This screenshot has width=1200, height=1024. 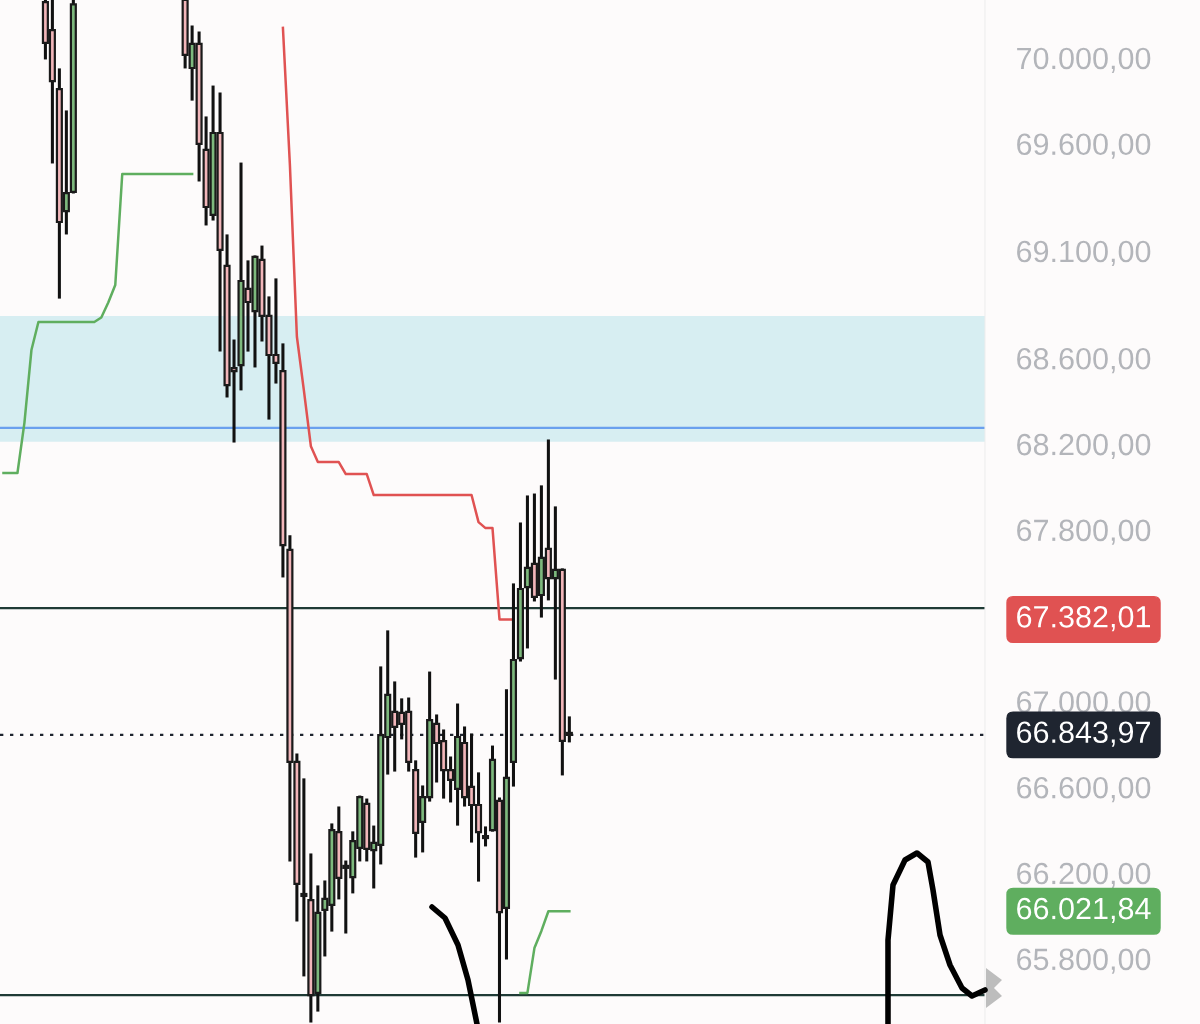 What do you see at coordinates (1084, 789) in the screenshot?
I see `y-tick-label: 66.600,00` at bounding box center [1084, 789].